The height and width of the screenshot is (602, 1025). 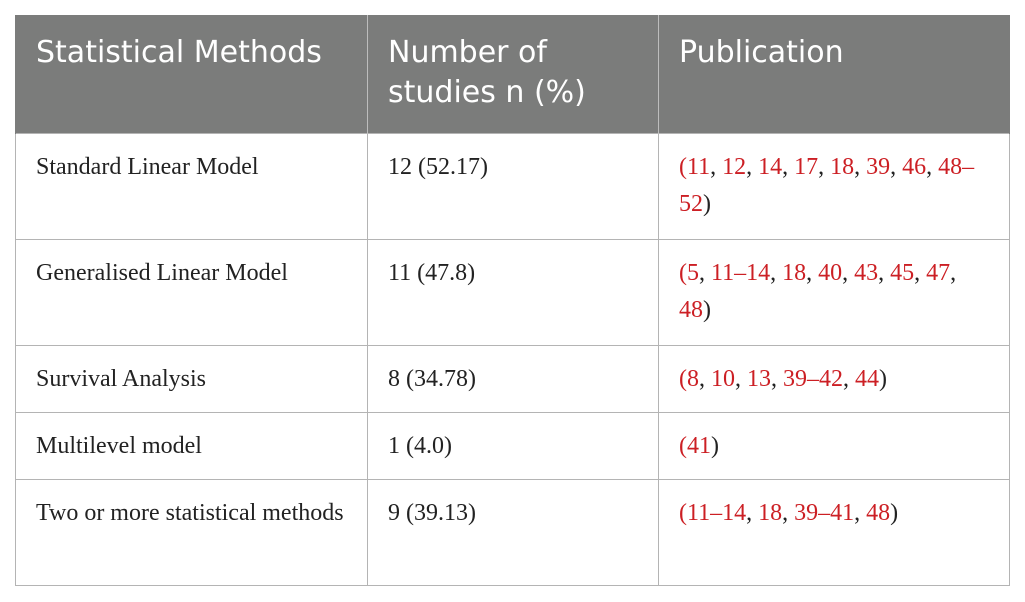 What do you see at coordinates (699, 446) in the screenshot?
I see `citation-link: 41` at bounding box center [699, 446].